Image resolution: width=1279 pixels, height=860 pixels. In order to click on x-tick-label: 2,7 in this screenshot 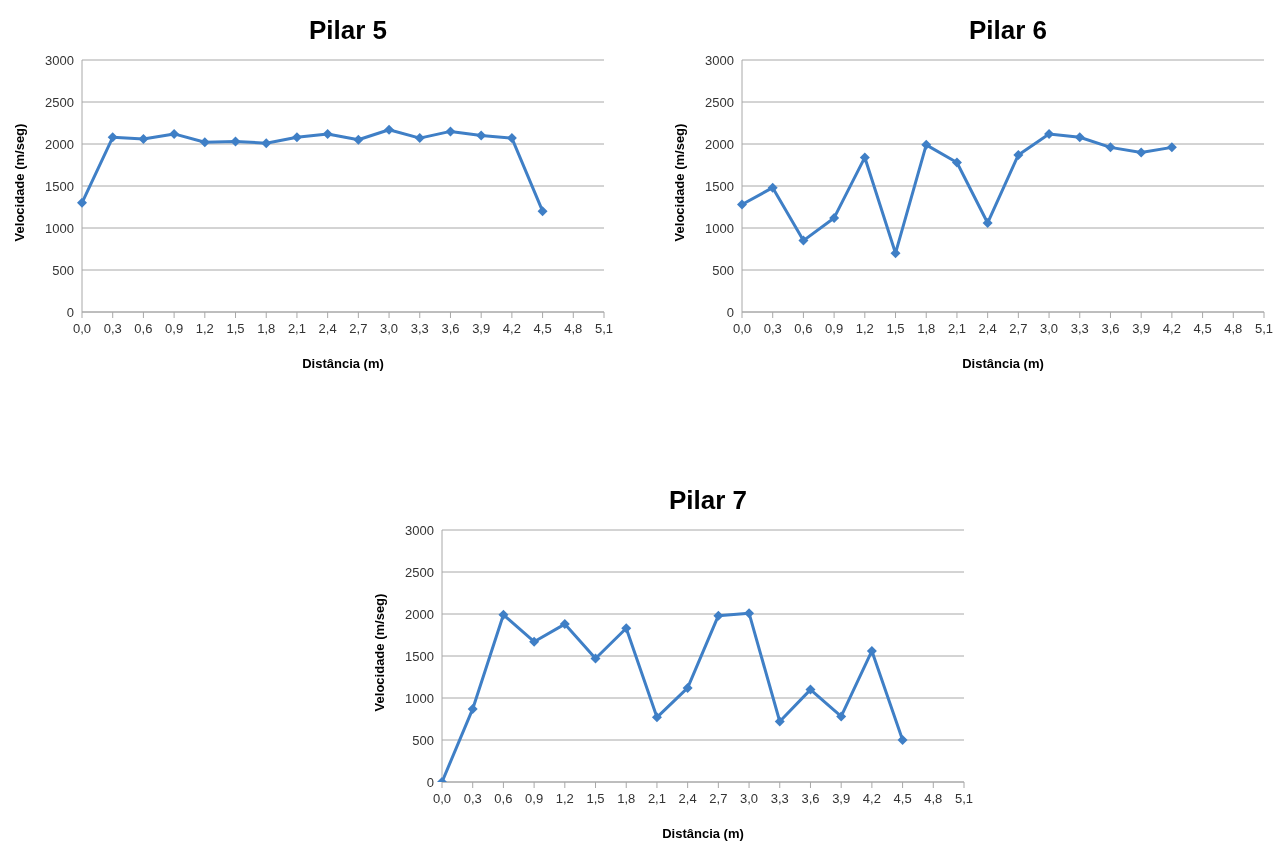, I will do `click(358, 329)`.